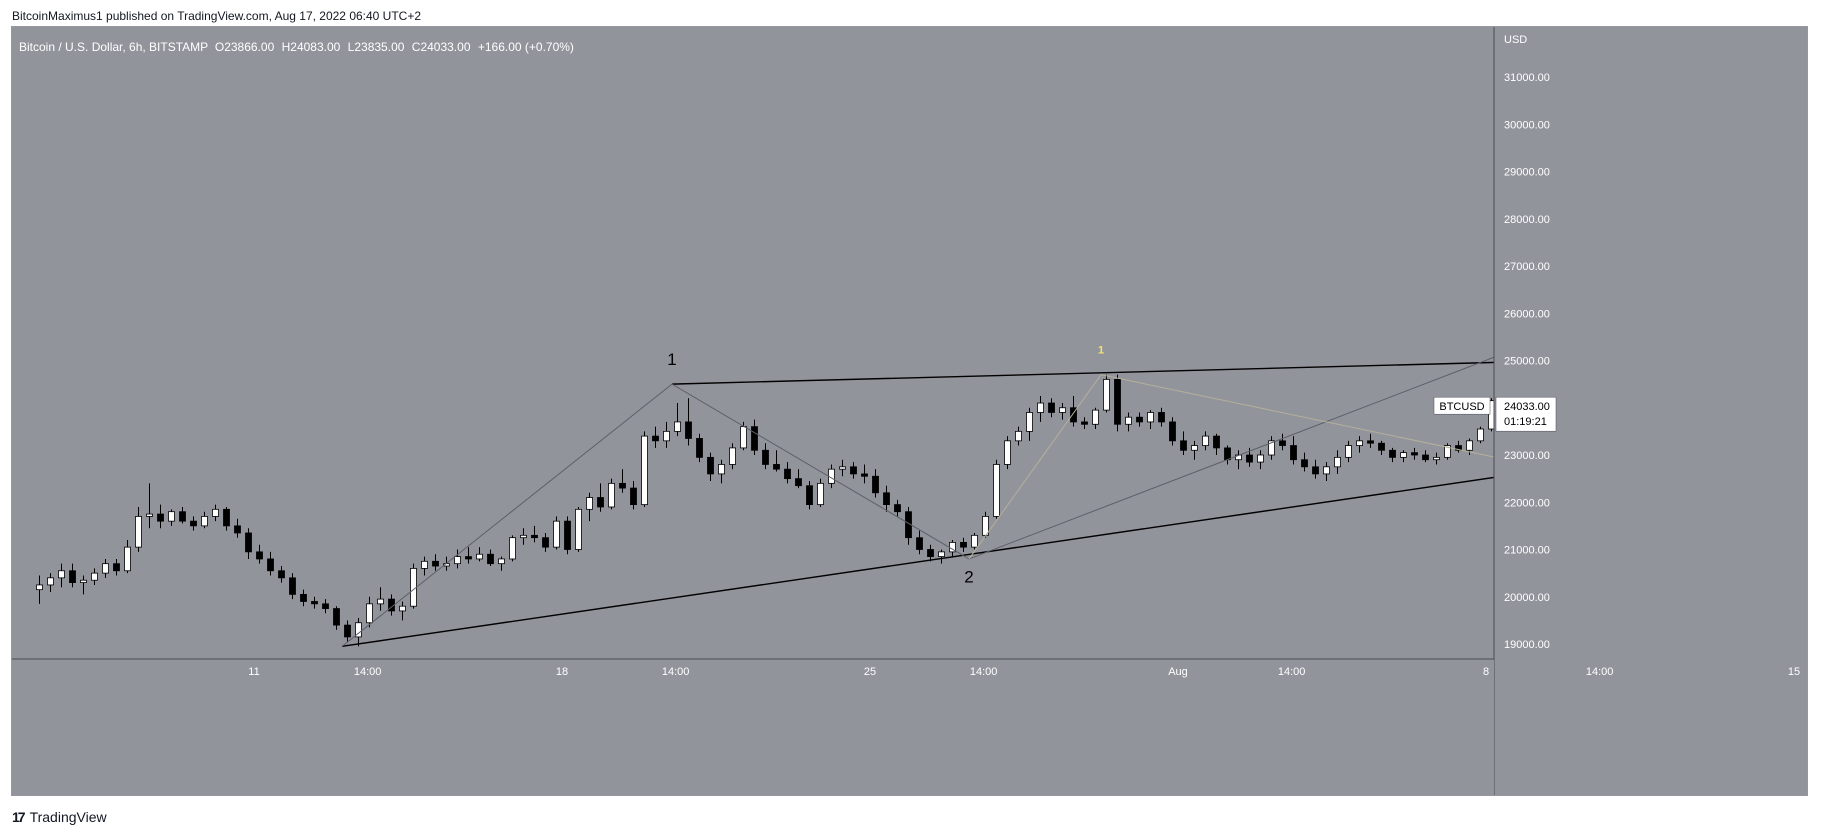  What do you see at coordinates (1527, 125) in the screenshot?
I see `price-tick-label: 30000.00` at bounding box center [1527, 125].